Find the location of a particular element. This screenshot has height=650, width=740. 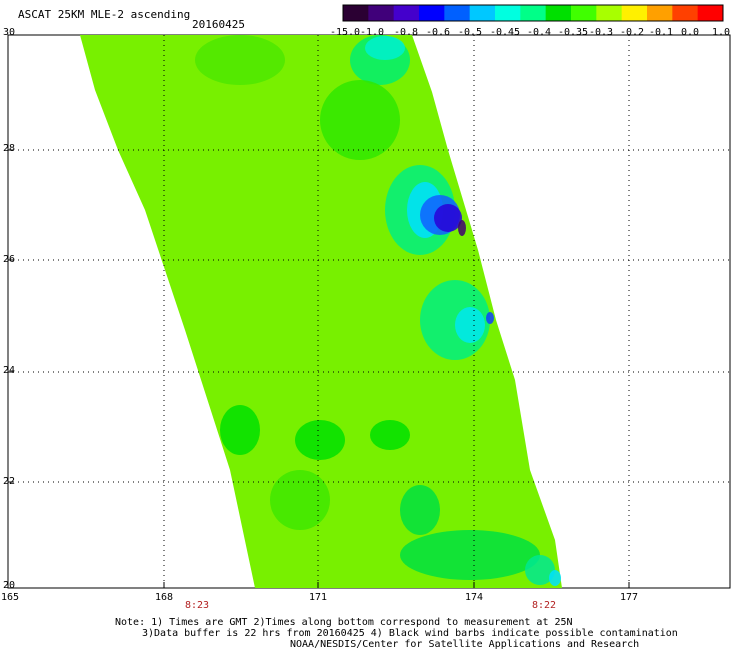

colorbar-label: 1.0 is located at coordinates (721, 32).